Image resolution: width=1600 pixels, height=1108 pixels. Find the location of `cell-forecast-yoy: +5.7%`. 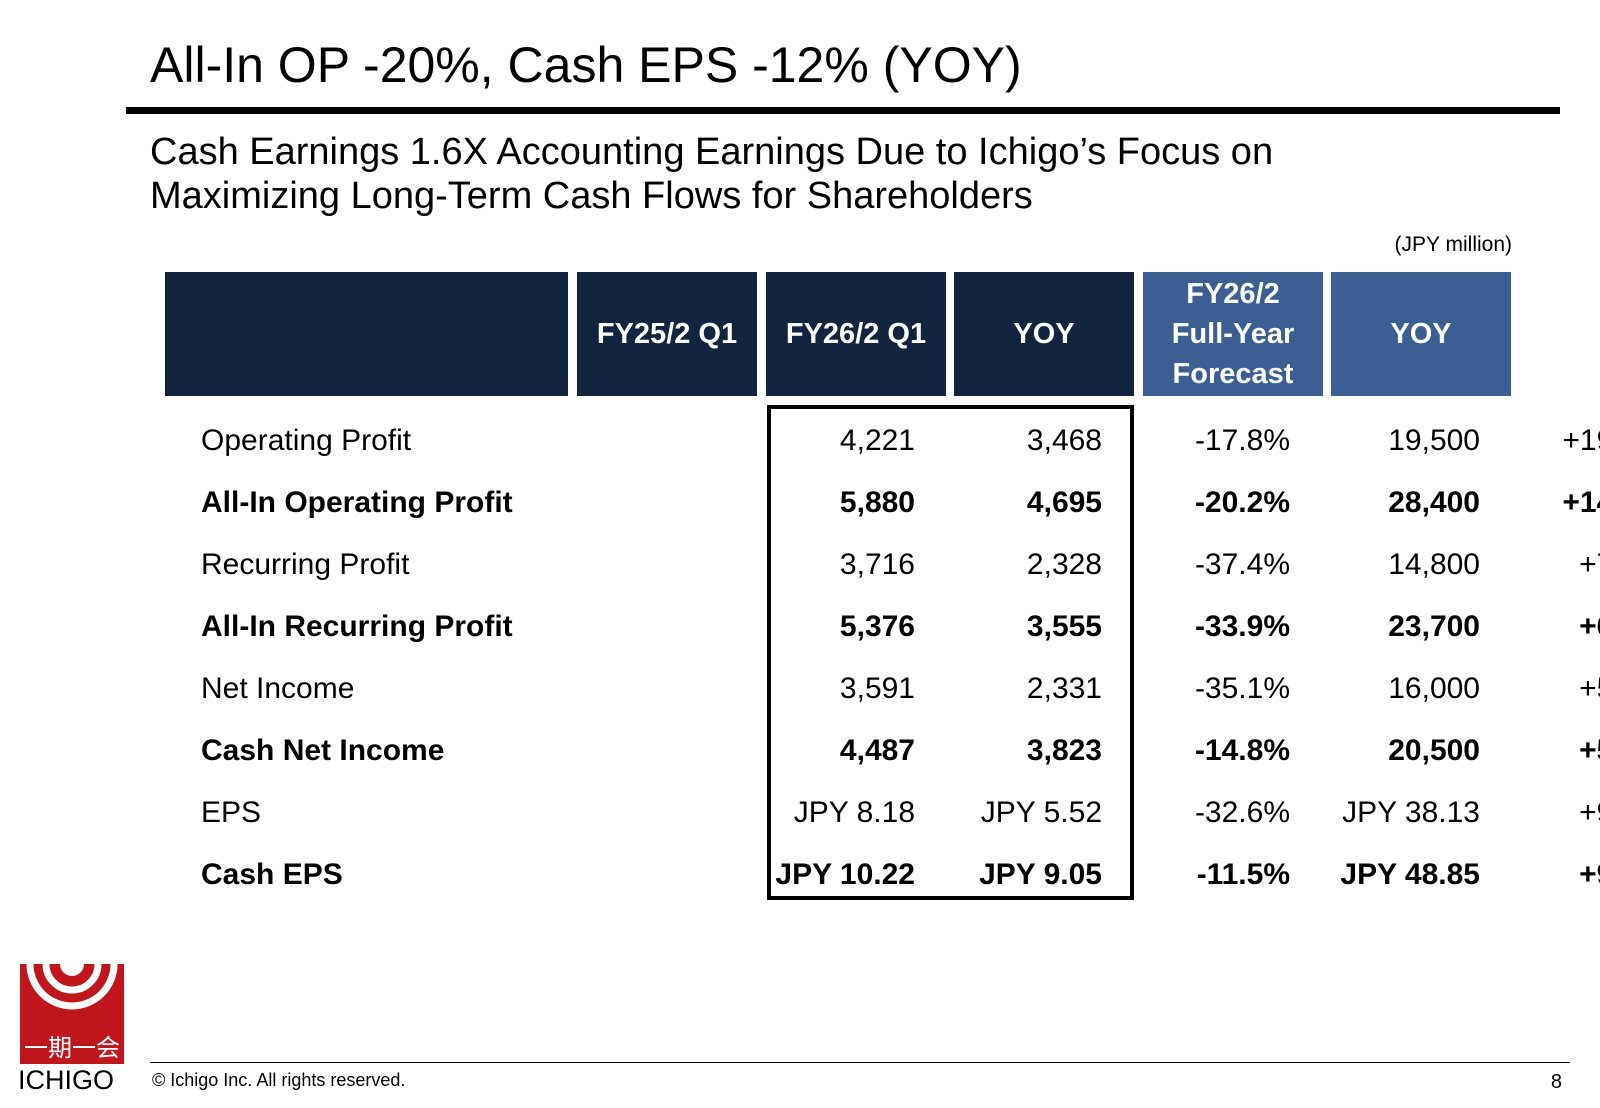

cell-forecast-yoy: +5.7% is located at coordinates (1589, 750).